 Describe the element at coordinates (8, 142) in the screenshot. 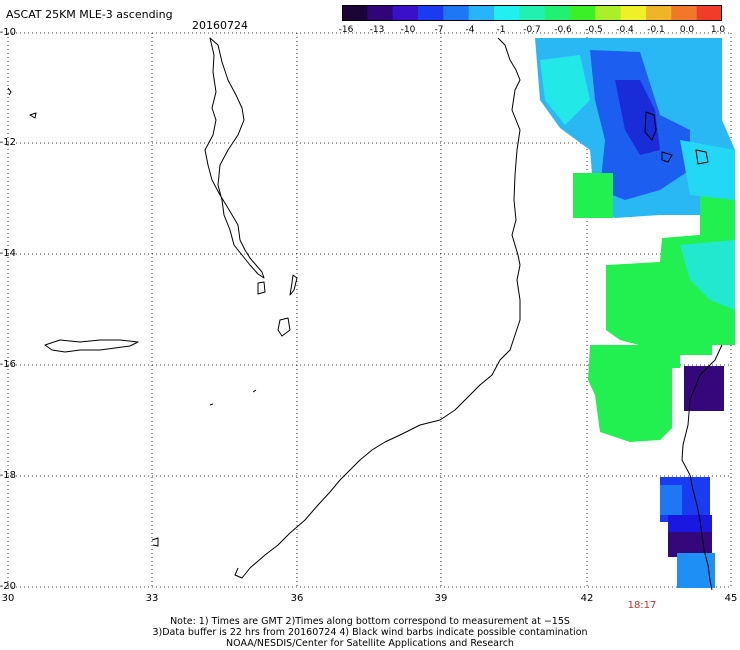

I see `latitude-label: -12` at that location.